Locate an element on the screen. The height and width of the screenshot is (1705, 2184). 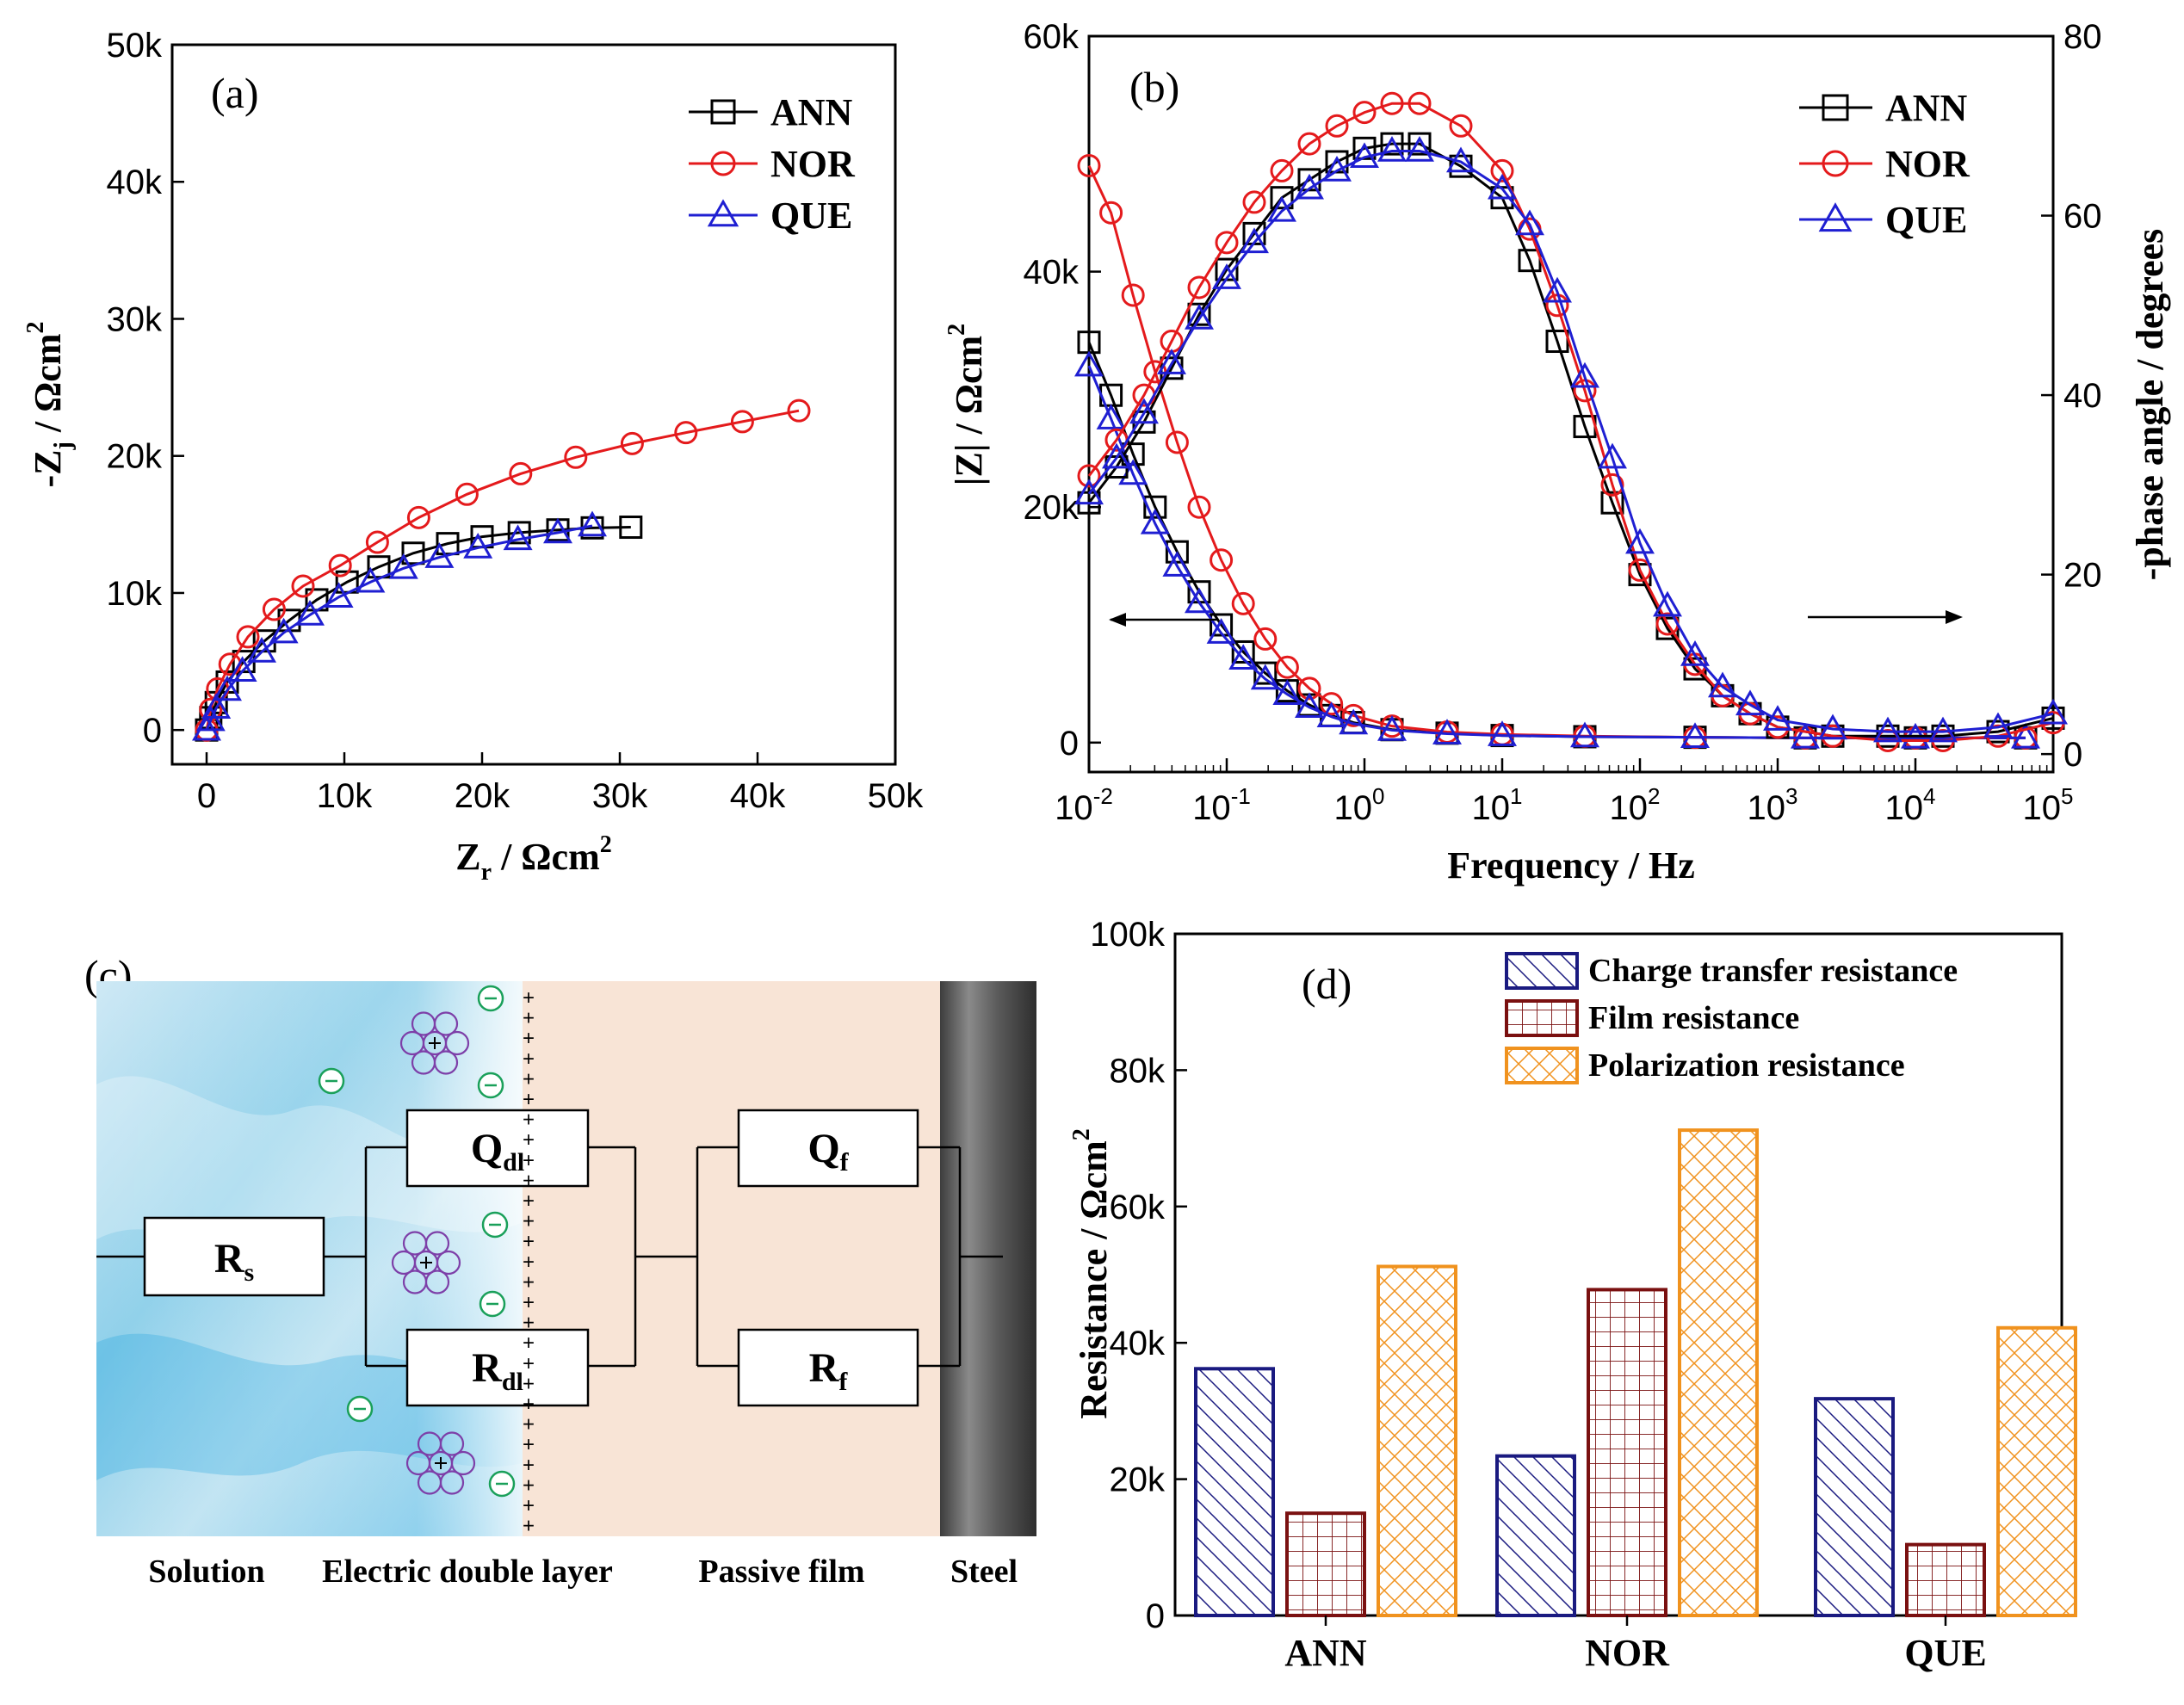
x-tick-label: 10⁴ is located at coordinates (1911, 805).